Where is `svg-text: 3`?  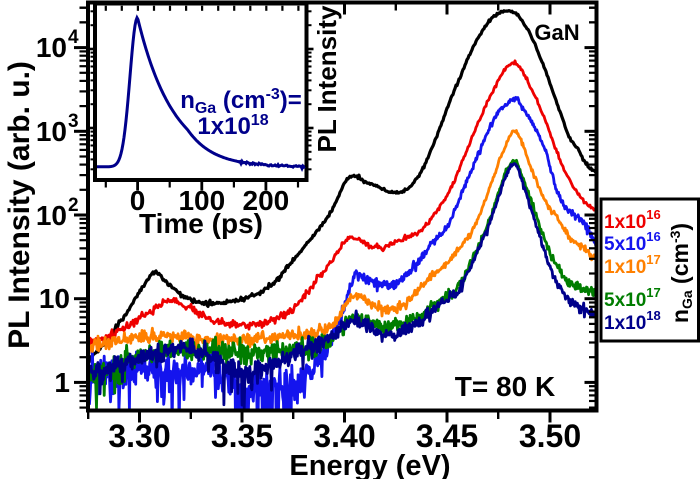 svg-text: 3 is located at coordinates (73, 121).